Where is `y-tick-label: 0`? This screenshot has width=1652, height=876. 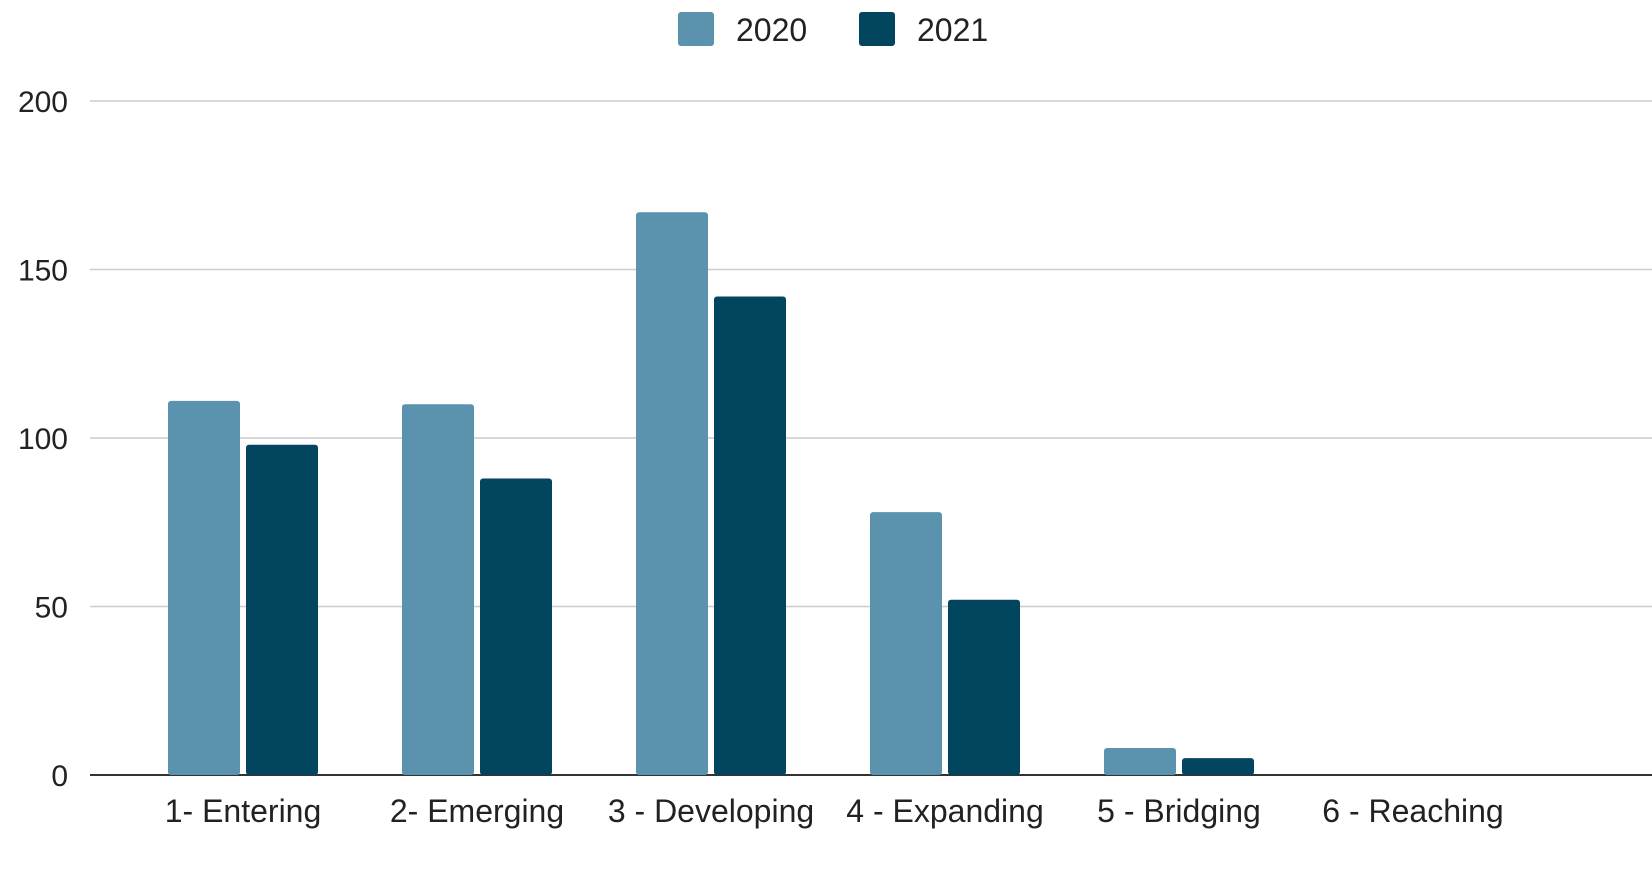 y-tick-label: 0 is located at coordinates (59, 776).